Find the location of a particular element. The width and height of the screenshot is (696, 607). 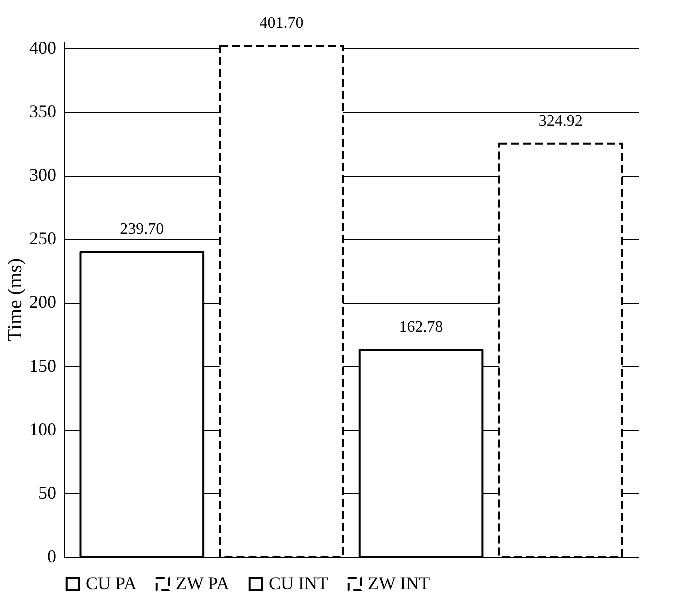

legend-label: CU PA is located at coordinates (111, 583).